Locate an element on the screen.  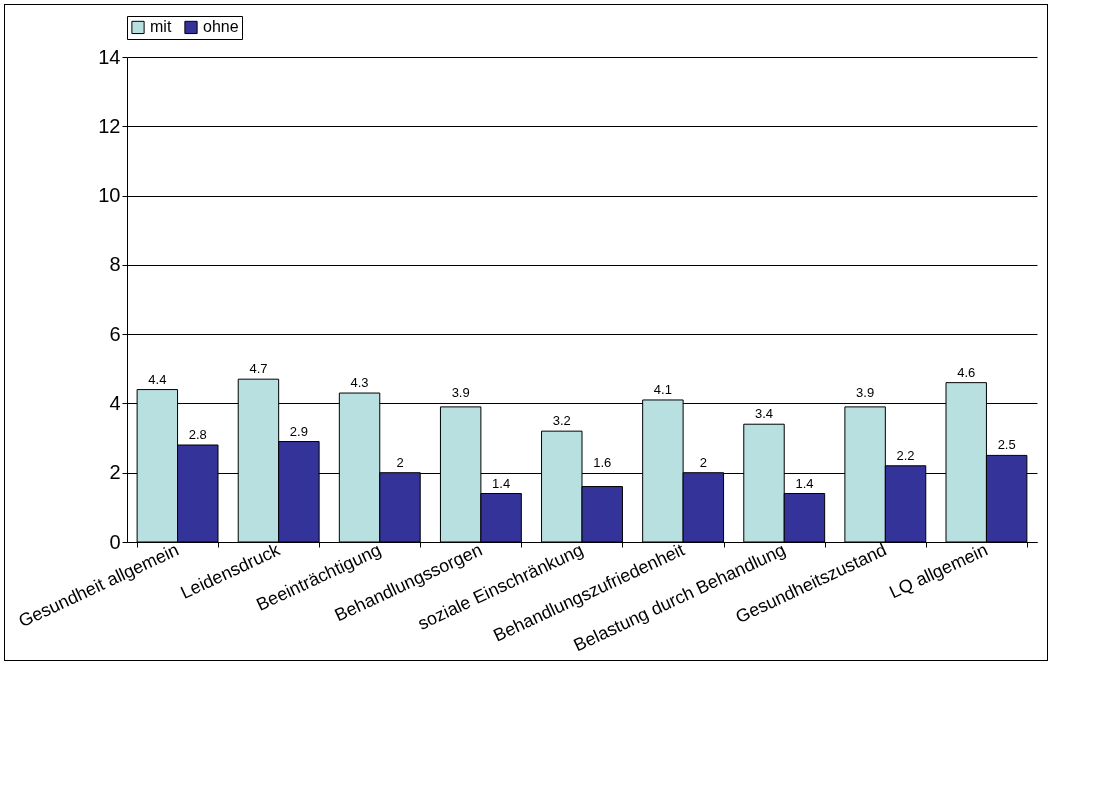
legend-label: ohne is located at coordinates (221, 27).